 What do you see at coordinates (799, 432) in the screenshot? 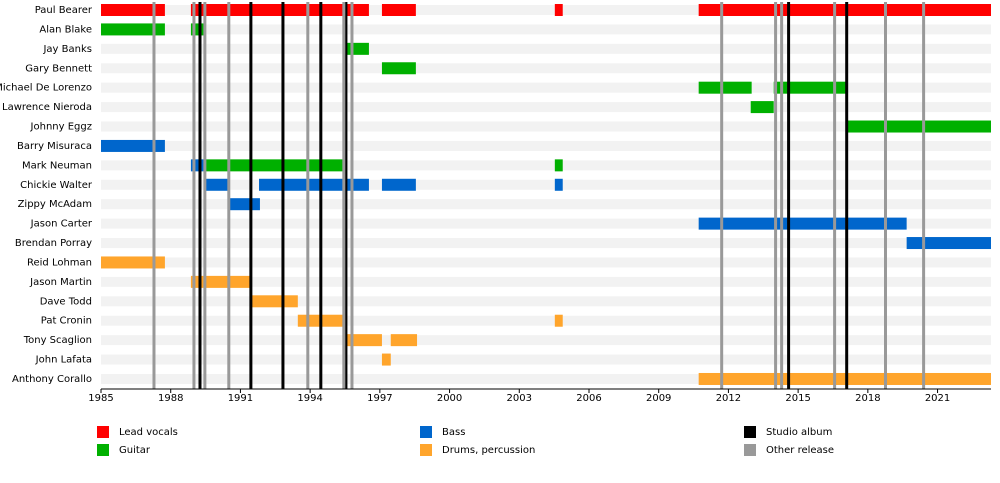
I see `legend-label: Studio album` at bounding box center [799, 432].